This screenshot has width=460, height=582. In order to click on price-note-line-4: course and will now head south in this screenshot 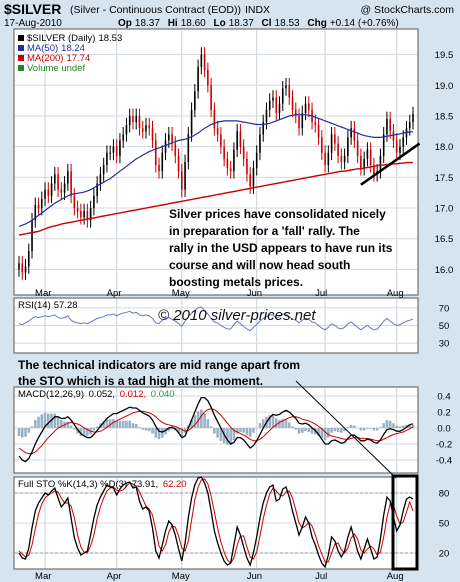, I will do `click(259, 265)`.